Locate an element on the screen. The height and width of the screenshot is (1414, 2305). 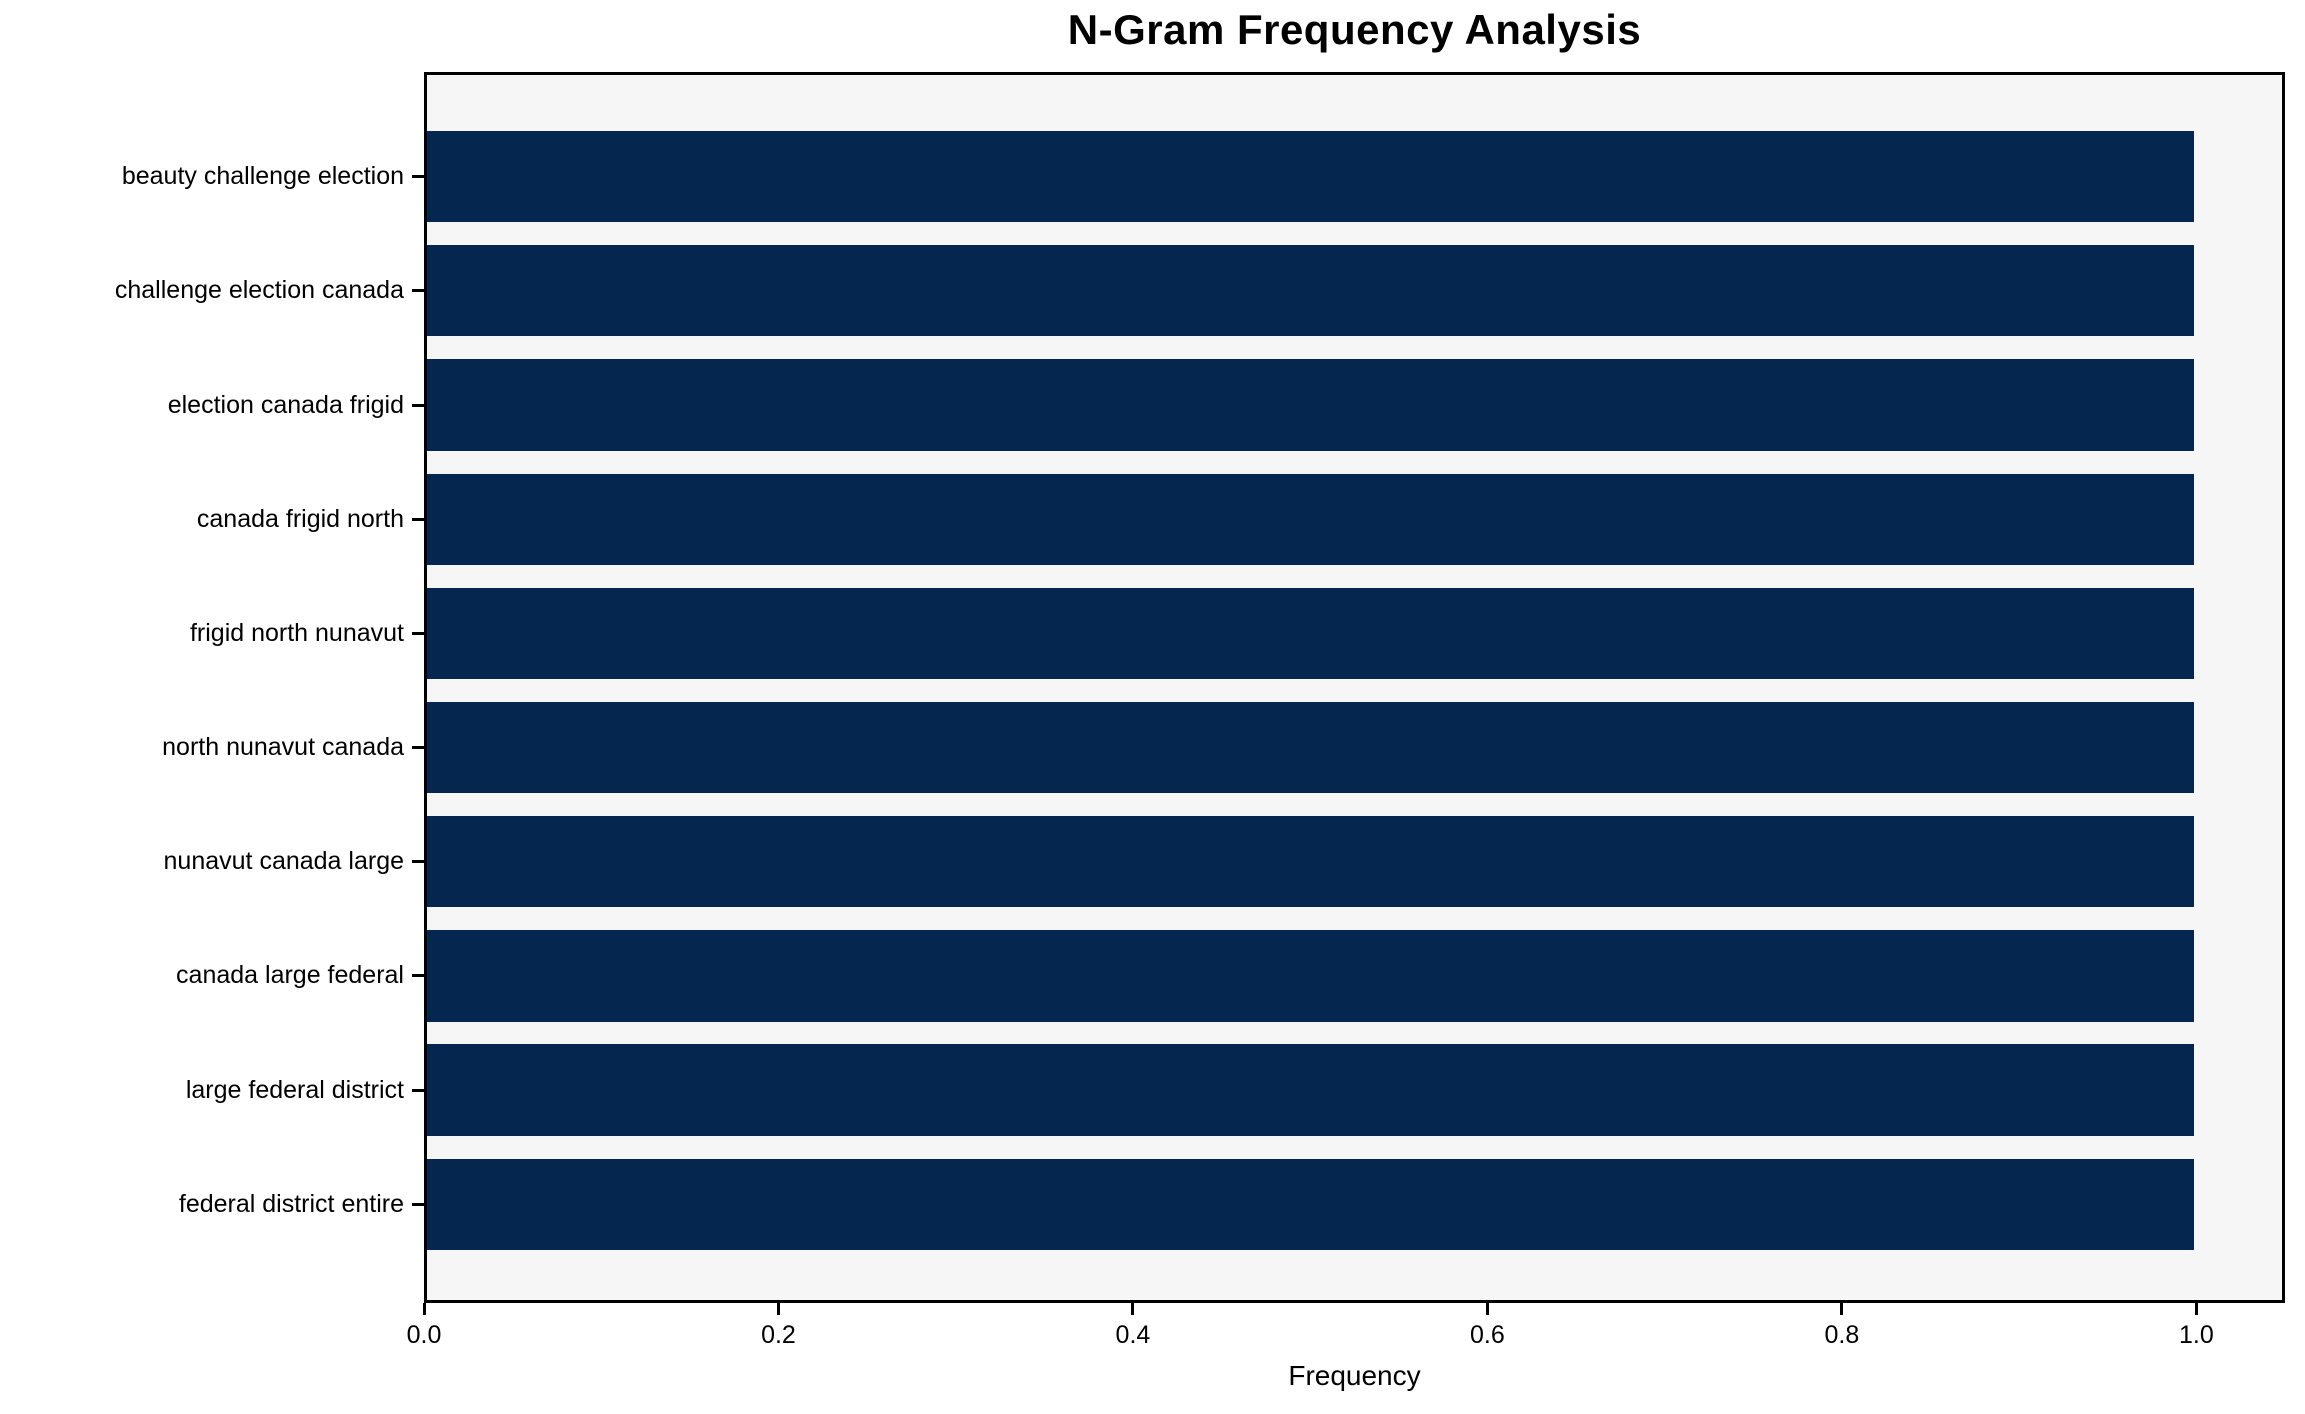
x-tick-label: 0.0 is located at coordinates (424, 1335).